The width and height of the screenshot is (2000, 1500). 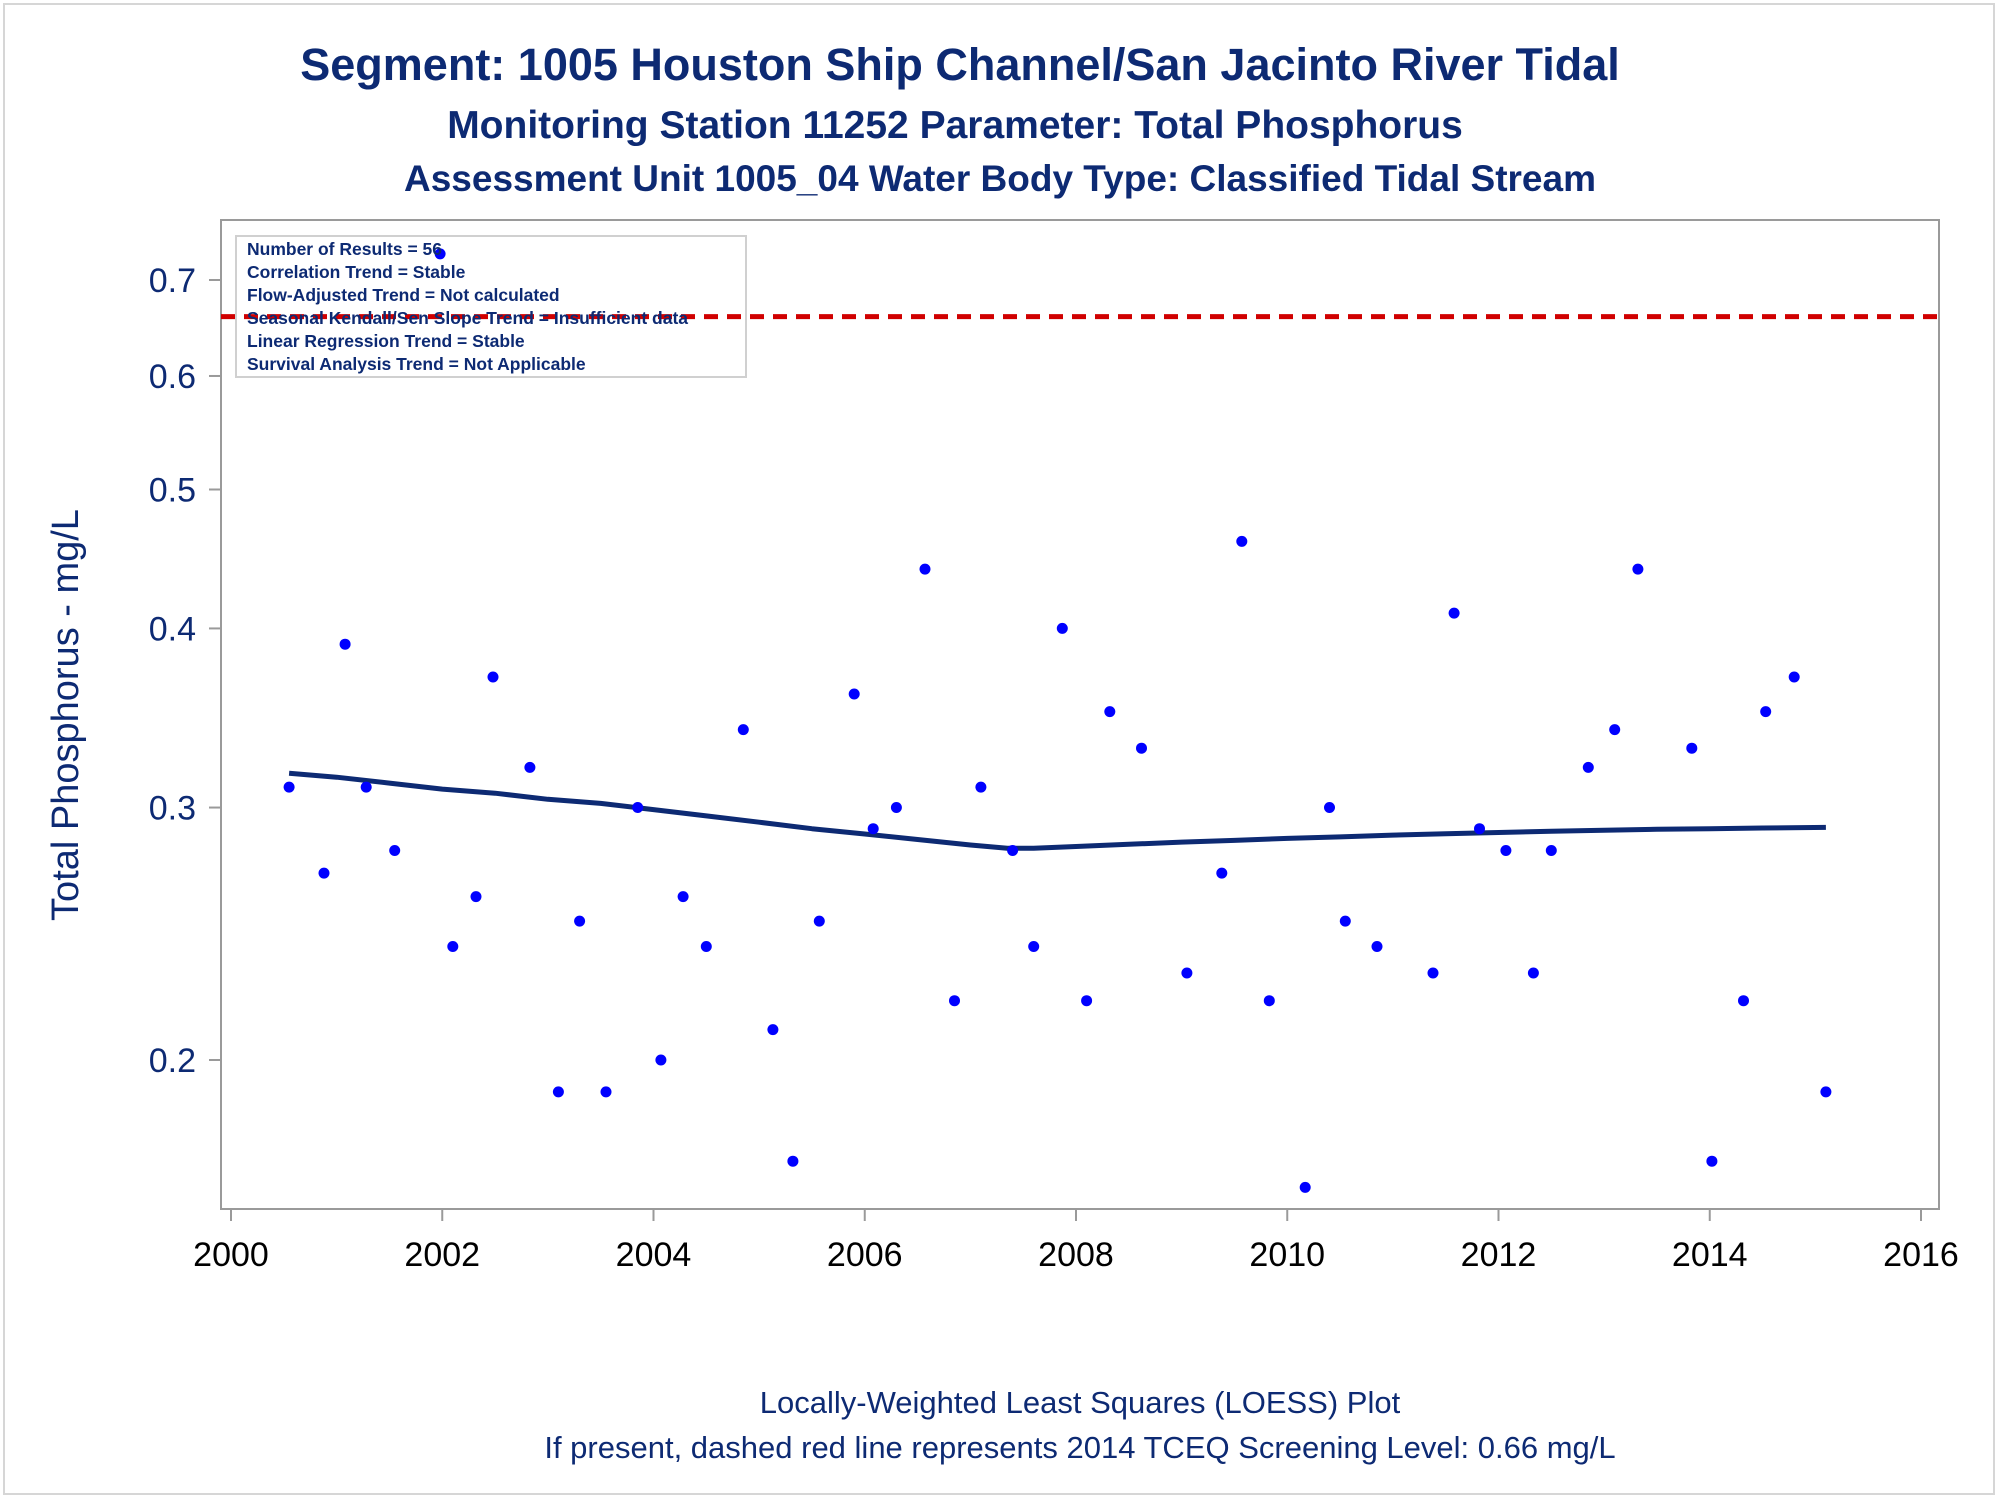 I want to click on x-tick-label: 2016, so click(x=1921, y=1255).